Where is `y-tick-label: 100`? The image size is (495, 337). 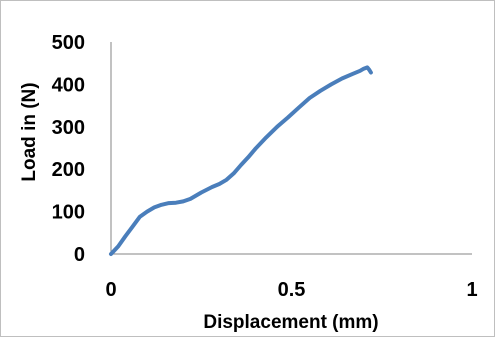 y-tick-label: 100 is located at coordinates (68, 213).